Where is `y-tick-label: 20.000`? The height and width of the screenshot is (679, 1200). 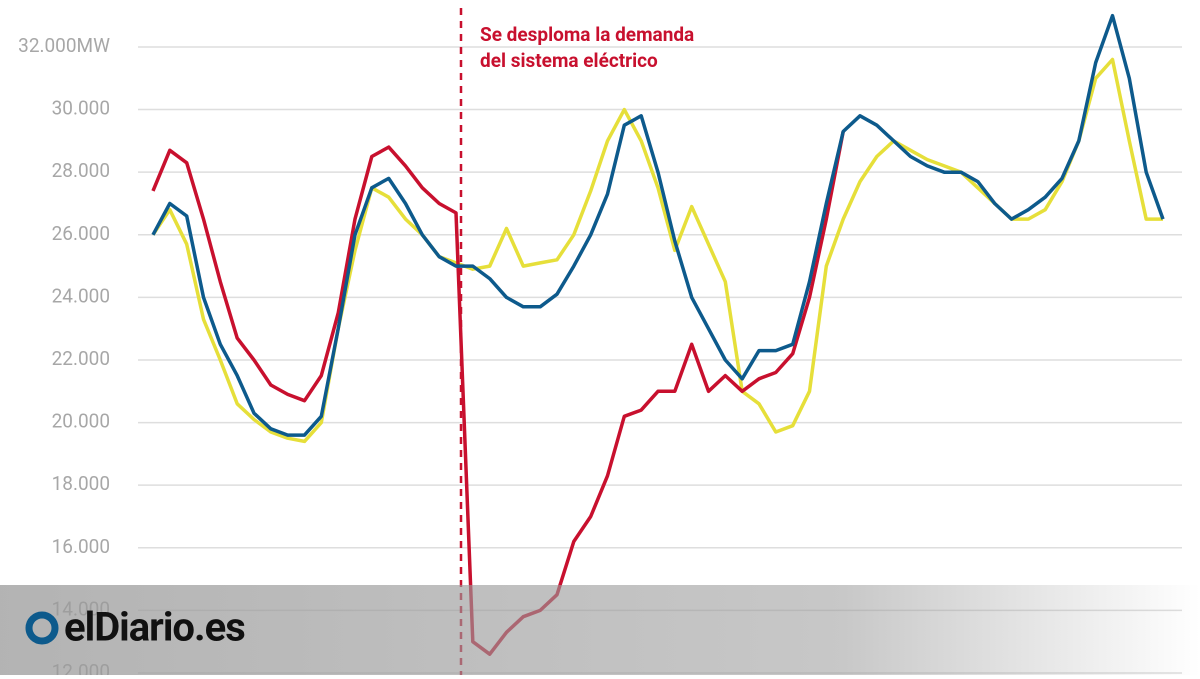
y-tick-label: 20.000 is located at coordinates (81, 421).